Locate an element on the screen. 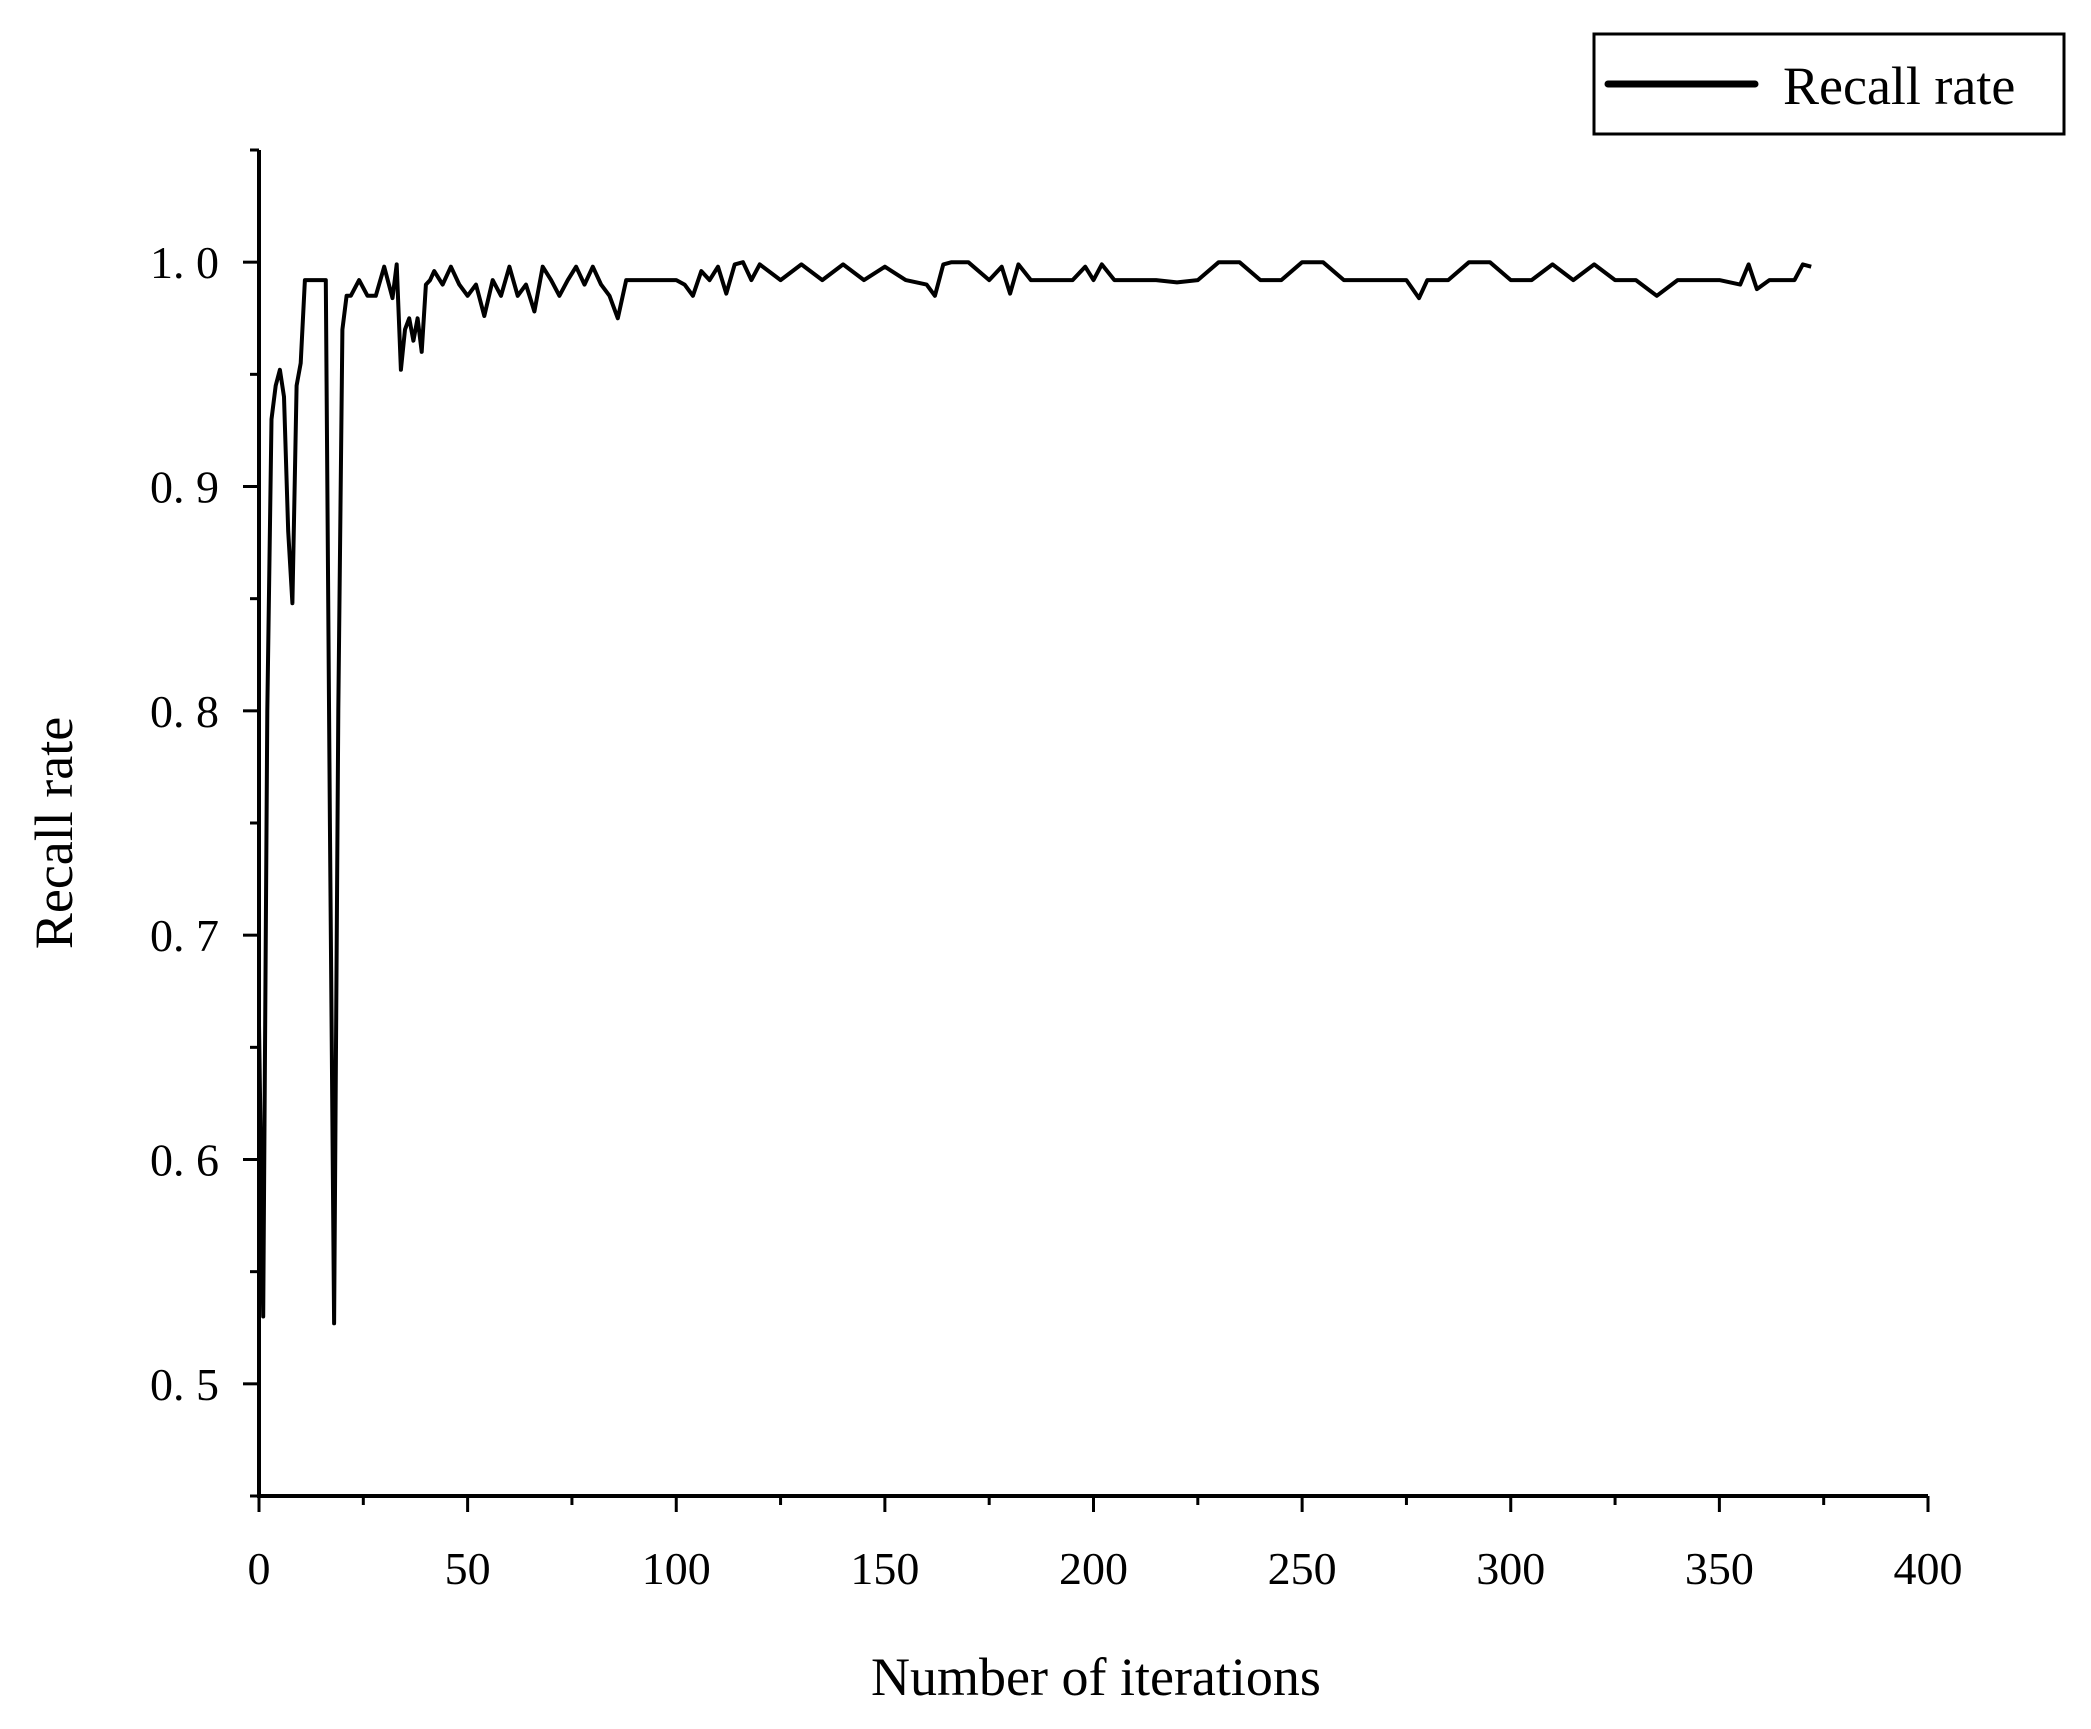 The height and width of the screenshot is (1729, 2091). x-tick-label: 400 is located at coordinates (1928, 1568).